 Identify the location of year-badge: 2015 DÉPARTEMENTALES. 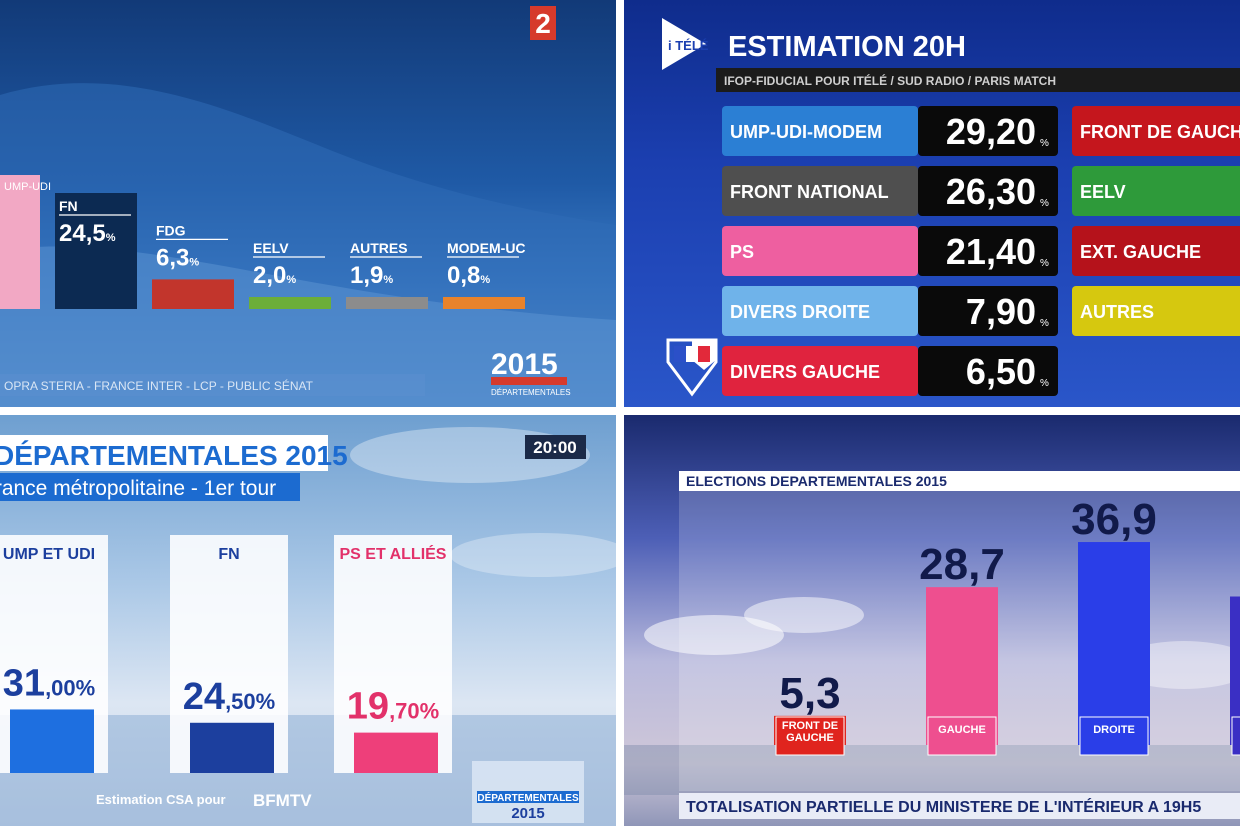
(531, 372).